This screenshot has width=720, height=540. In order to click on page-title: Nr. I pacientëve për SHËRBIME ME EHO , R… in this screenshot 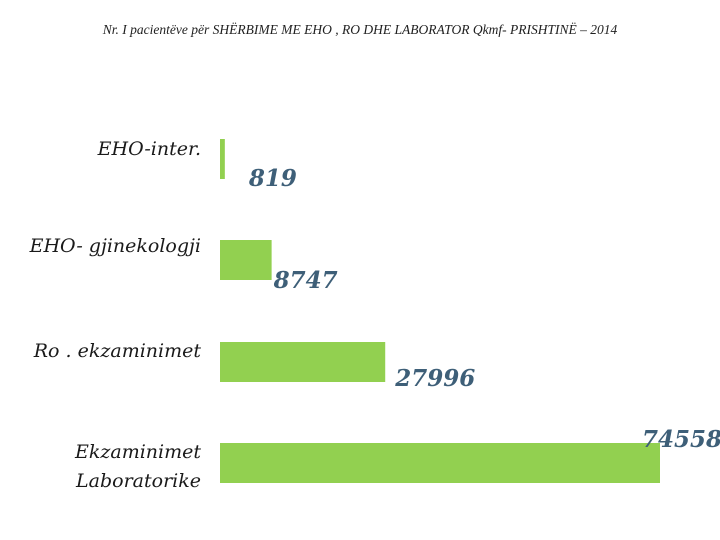, I will do `click(360, 29)`.